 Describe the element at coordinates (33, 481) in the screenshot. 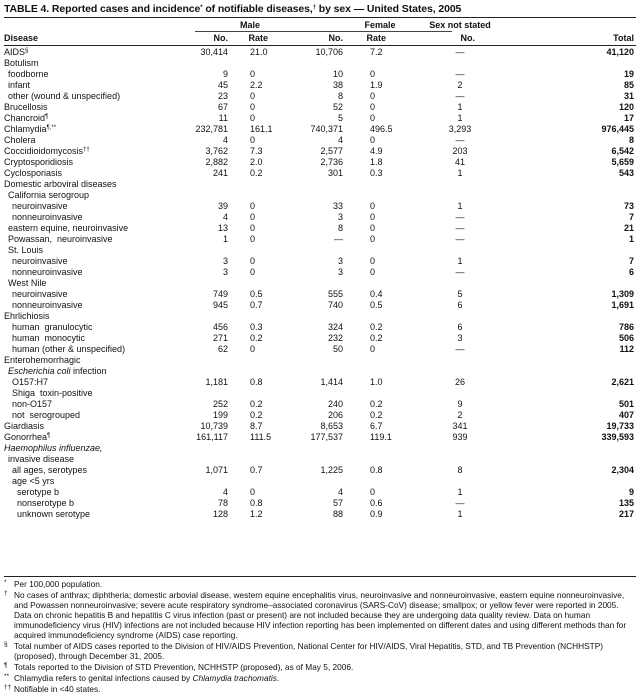

I see `row-label-text: age <5 yrs` at that location.